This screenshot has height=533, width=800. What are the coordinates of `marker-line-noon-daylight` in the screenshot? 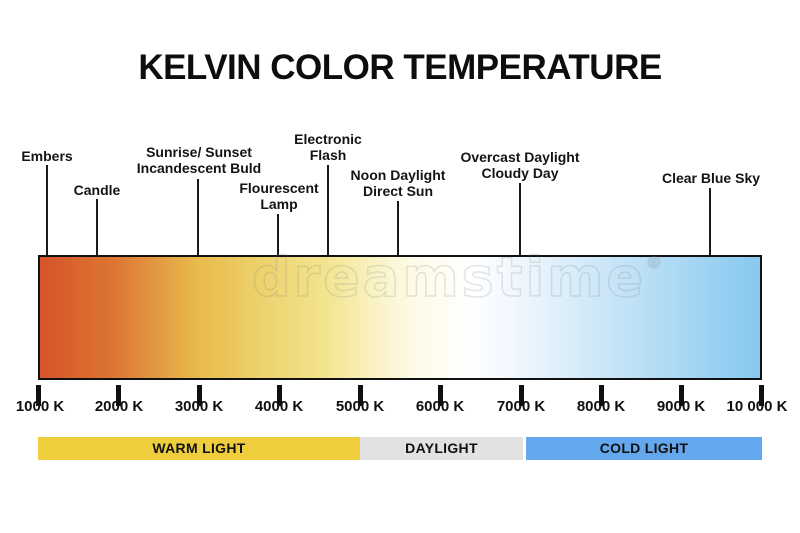 It's located at (398, 228).